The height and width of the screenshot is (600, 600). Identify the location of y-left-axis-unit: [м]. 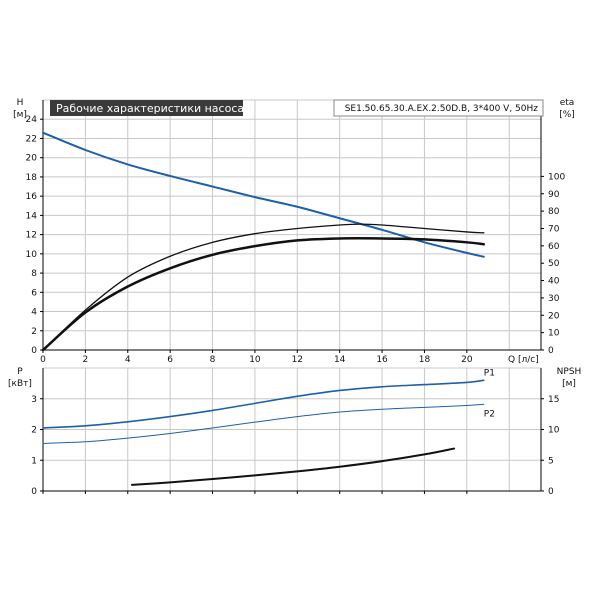
(20, 115).